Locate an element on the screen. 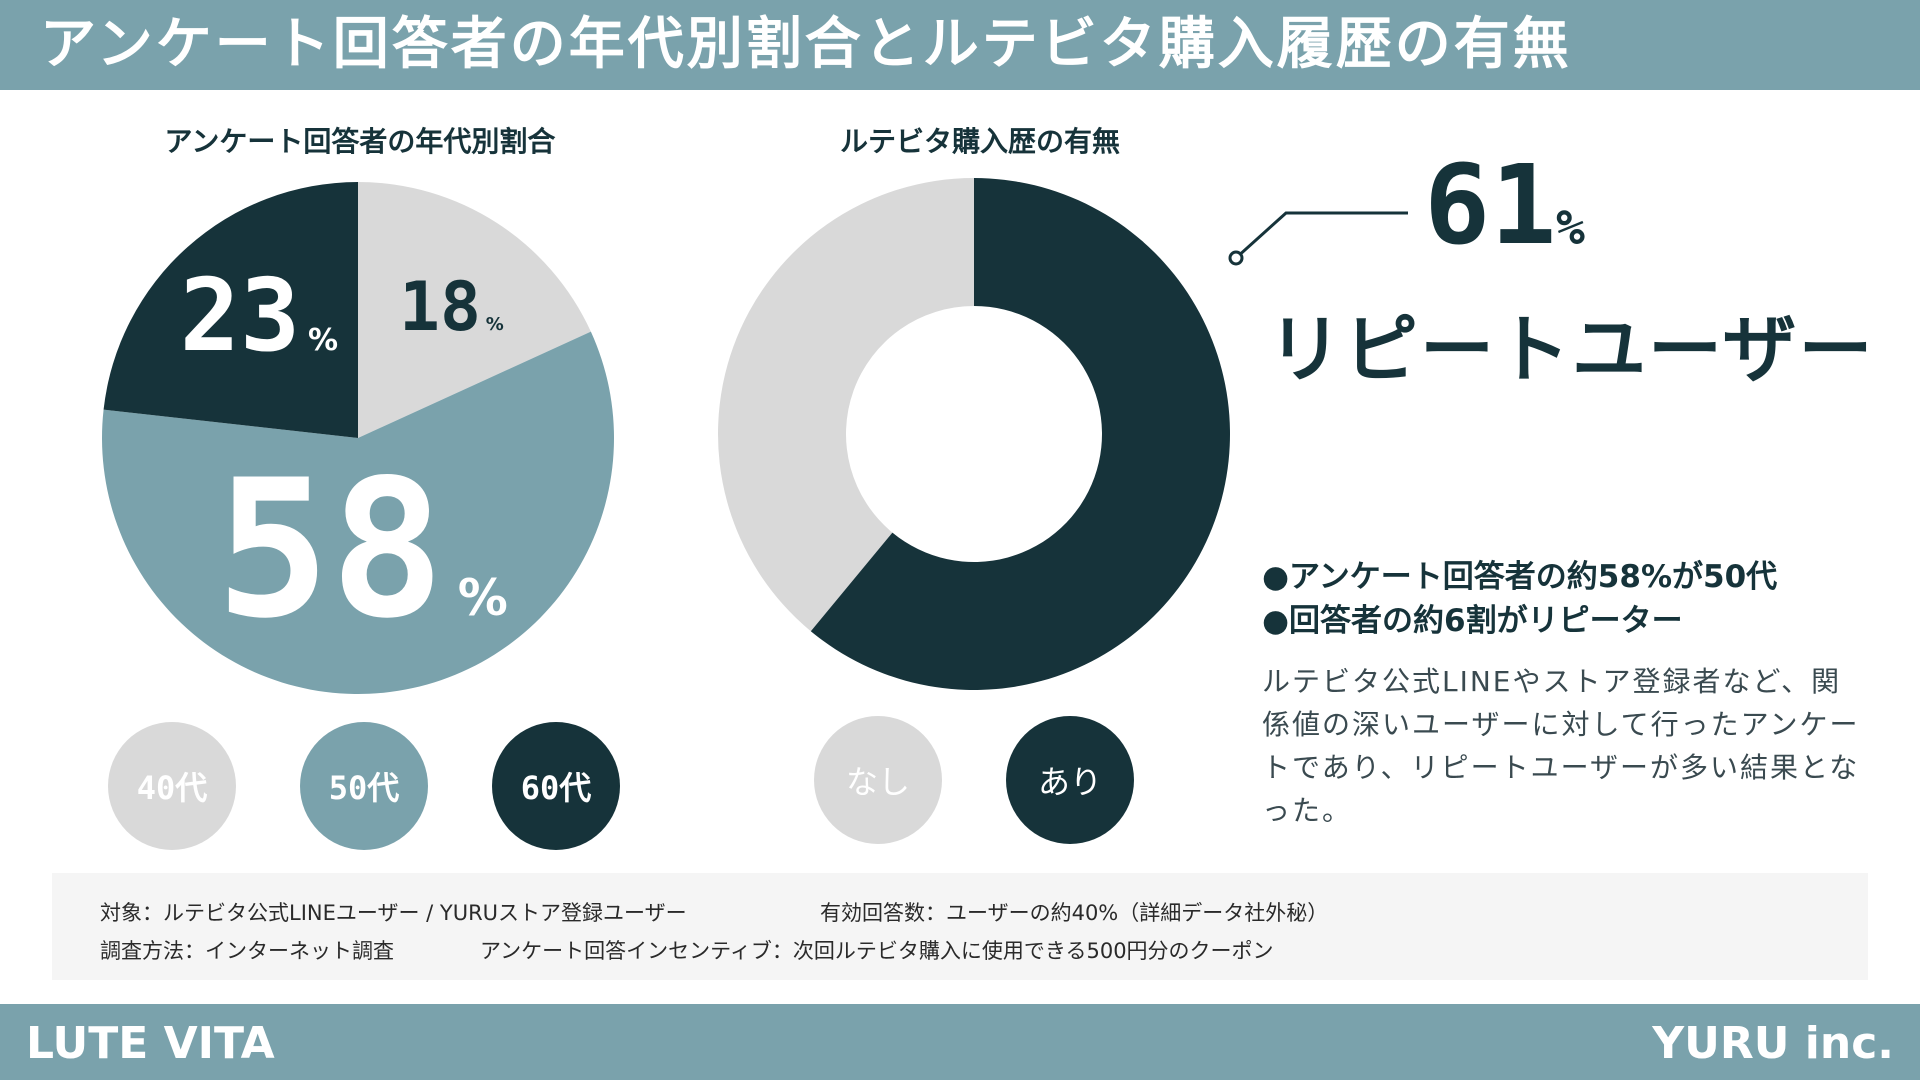 The image size is (1920, 1080). legend-item: なし is located at coordinates (878, 780).